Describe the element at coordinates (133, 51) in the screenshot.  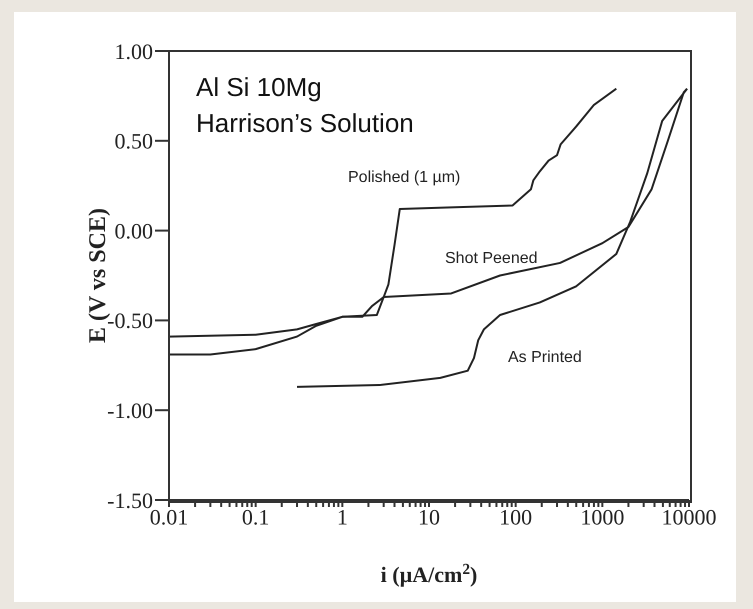
I see `y-tick-label: 1.00` at that location.